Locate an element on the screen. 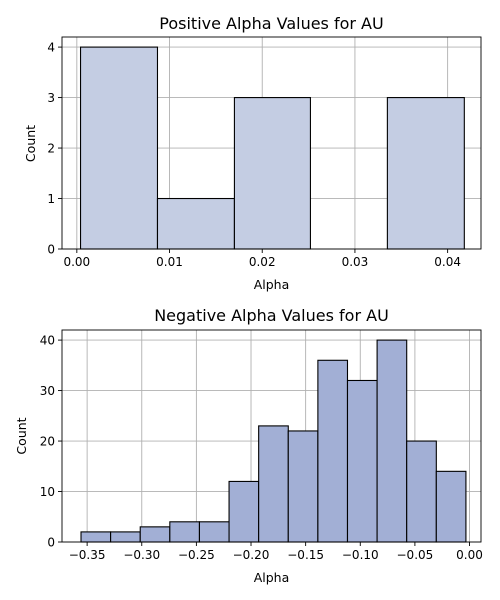 Image resolution: width=500 pixels, height=600 pixels. y-tick-label: 40 is located at coordinates (47, 341).